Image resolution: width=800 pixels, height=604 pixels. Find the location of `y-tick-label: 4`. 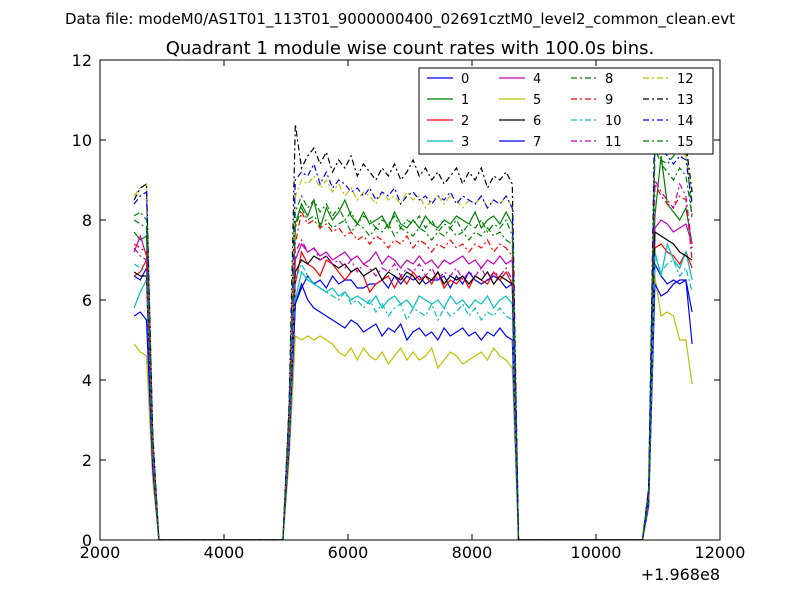

y-tick-label: 4 is located at coordinates (87, 380).